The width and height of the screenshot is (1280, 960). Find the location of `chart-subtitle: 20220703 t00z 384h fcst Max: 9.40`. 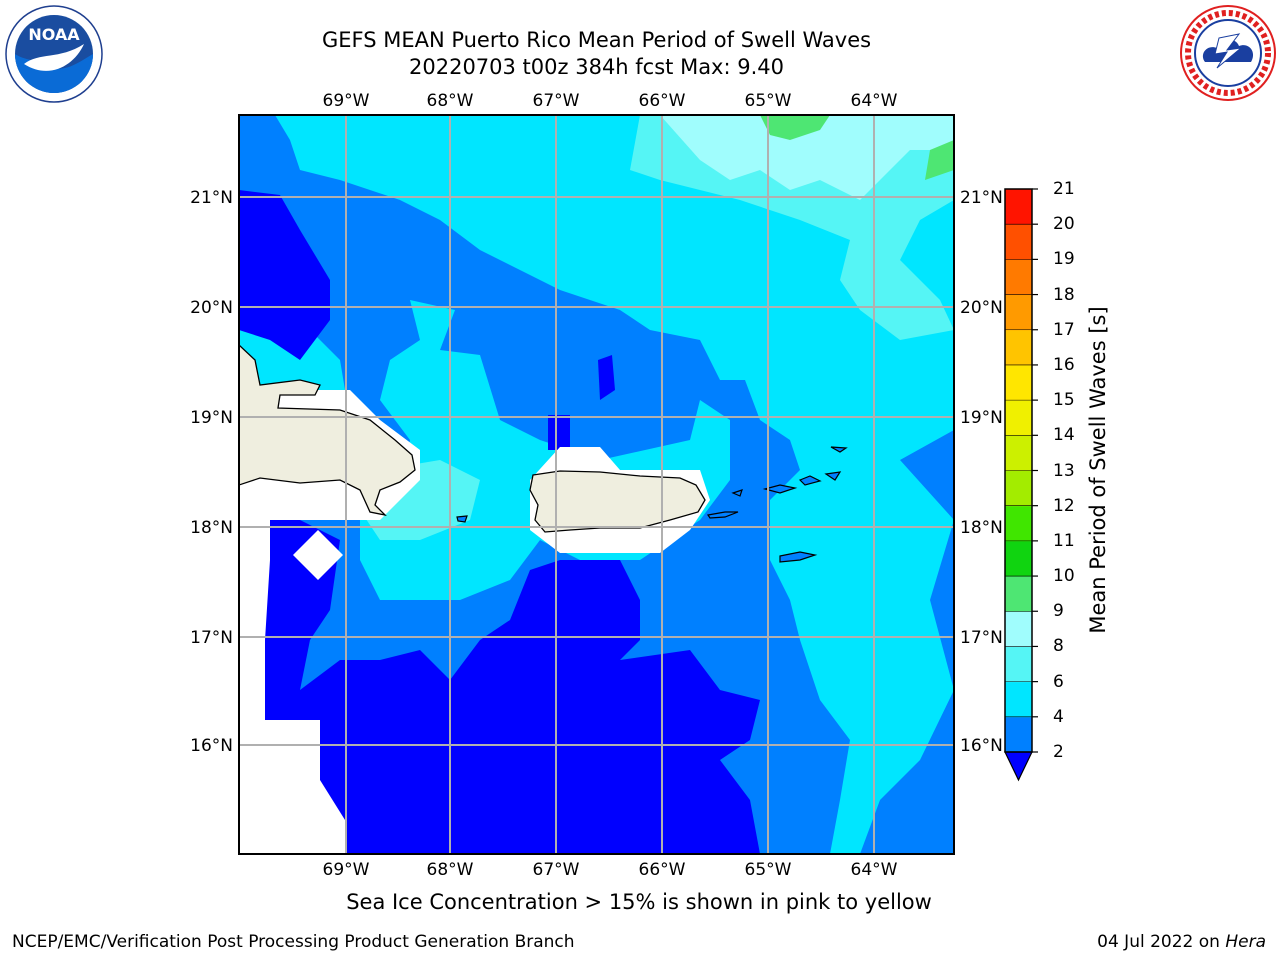

chart-subtitle: 20220703 t00z 384h fcst Max: 9.40 is located at coordinates (596, 67).